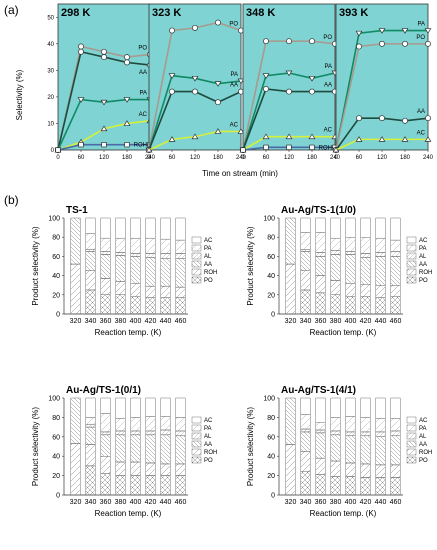 The image size is (437, 550). What do you see at coordinates (76, 321) in the screenshot?
I see `x-tick-label: 320` at bounding box center [76, 321].